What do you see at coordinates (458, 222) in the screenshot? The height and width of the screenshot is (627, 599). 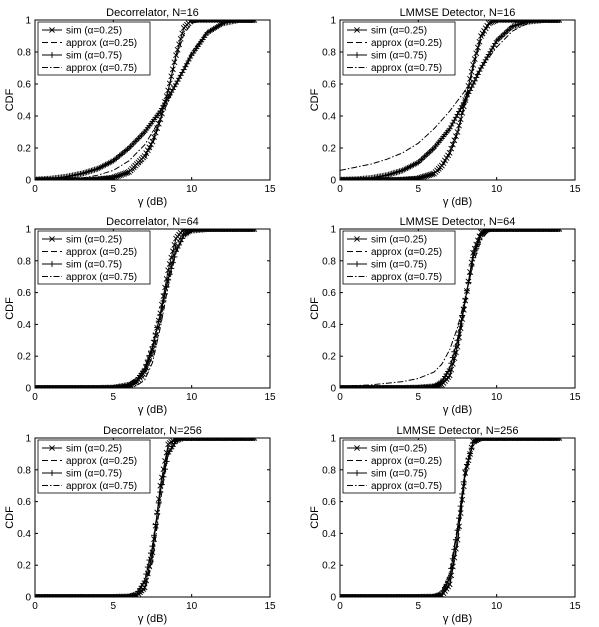 I see `chart-title: LMMSE Detector, N=64` at bounding box center [458, 222].